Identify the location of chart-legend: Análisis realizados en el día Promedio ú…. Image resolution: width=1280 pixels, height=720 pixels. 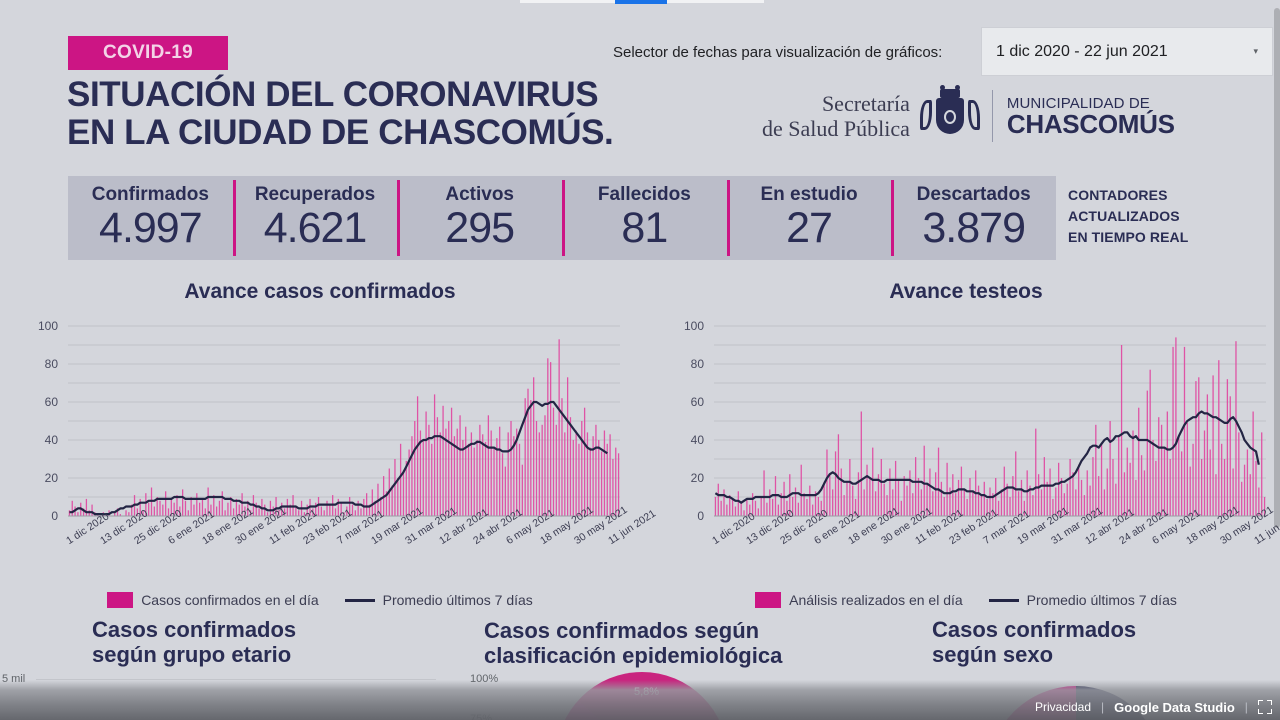
(963, 600).